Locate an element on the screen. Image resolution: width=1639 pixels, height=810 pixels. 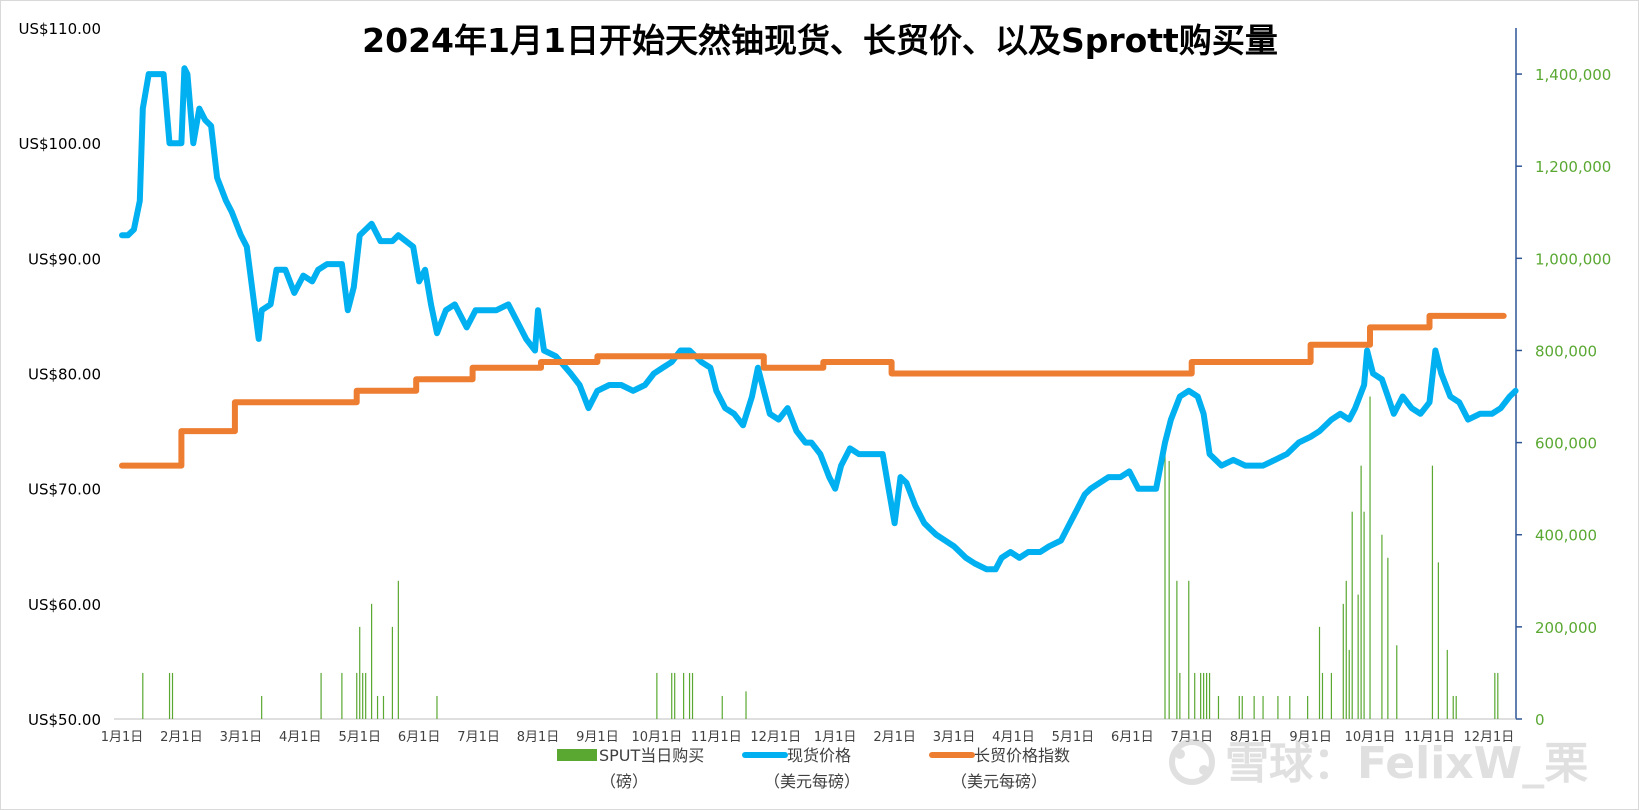
left-tick-label: US$60.00 is located at coordinates (64, 605).